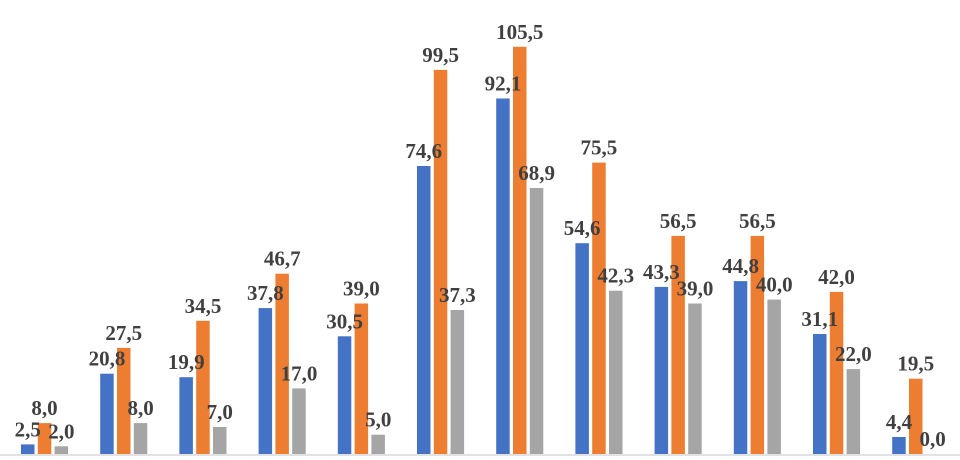 Image resolution: width=960 pixels, height=460 pixels. I want to click on data-label-s3-g9: 39,0, so click(695, 289).